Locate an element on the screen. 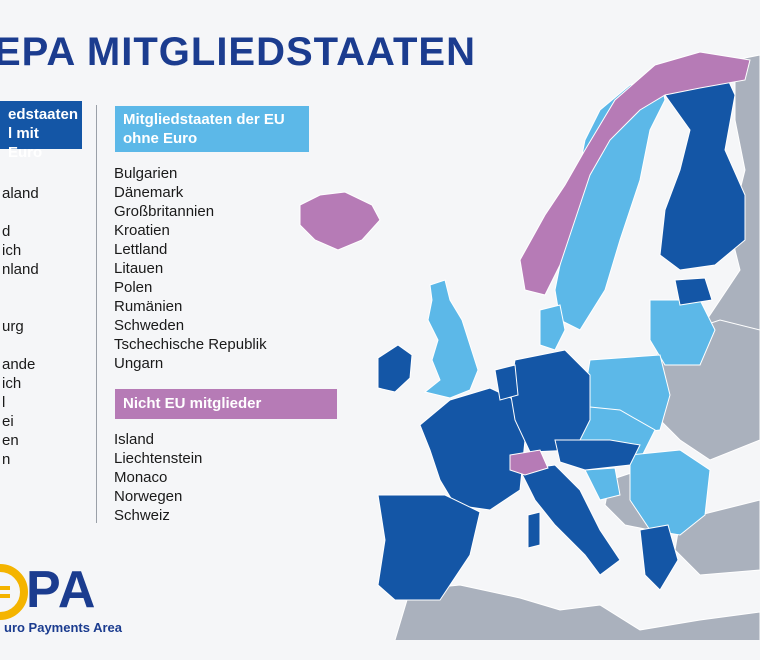 The image size is (760, 660). map-norway is located at coordinates (635, 173).